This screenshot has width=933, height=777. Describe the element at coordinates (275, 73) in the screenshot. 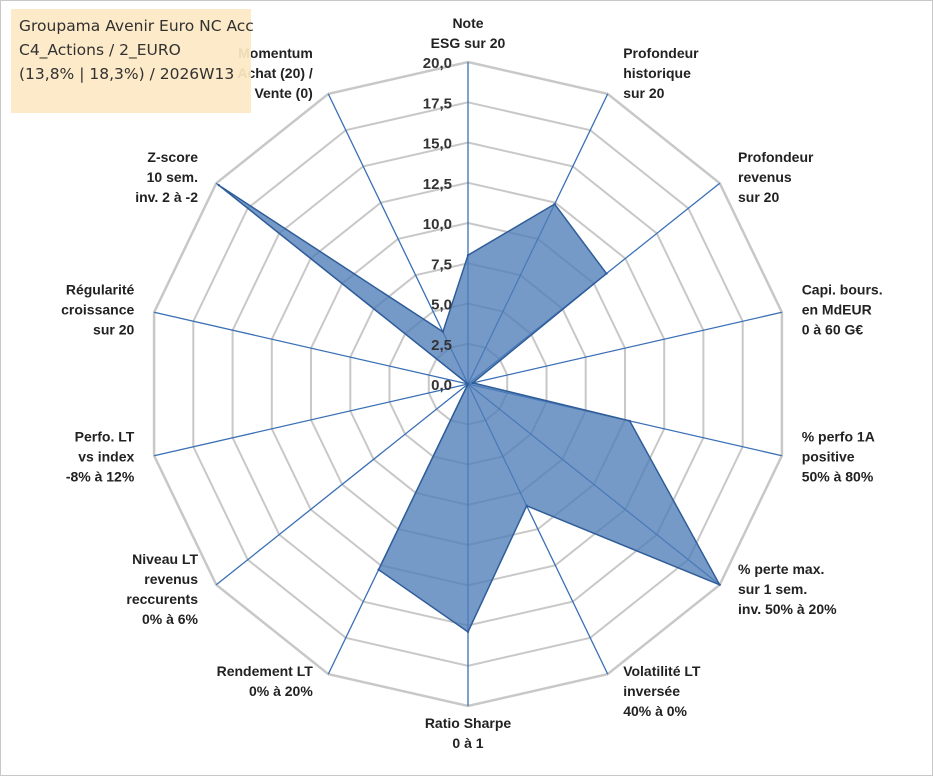

I see `axis-label: Momentum Achat (20) / Vente (0)` at that location.